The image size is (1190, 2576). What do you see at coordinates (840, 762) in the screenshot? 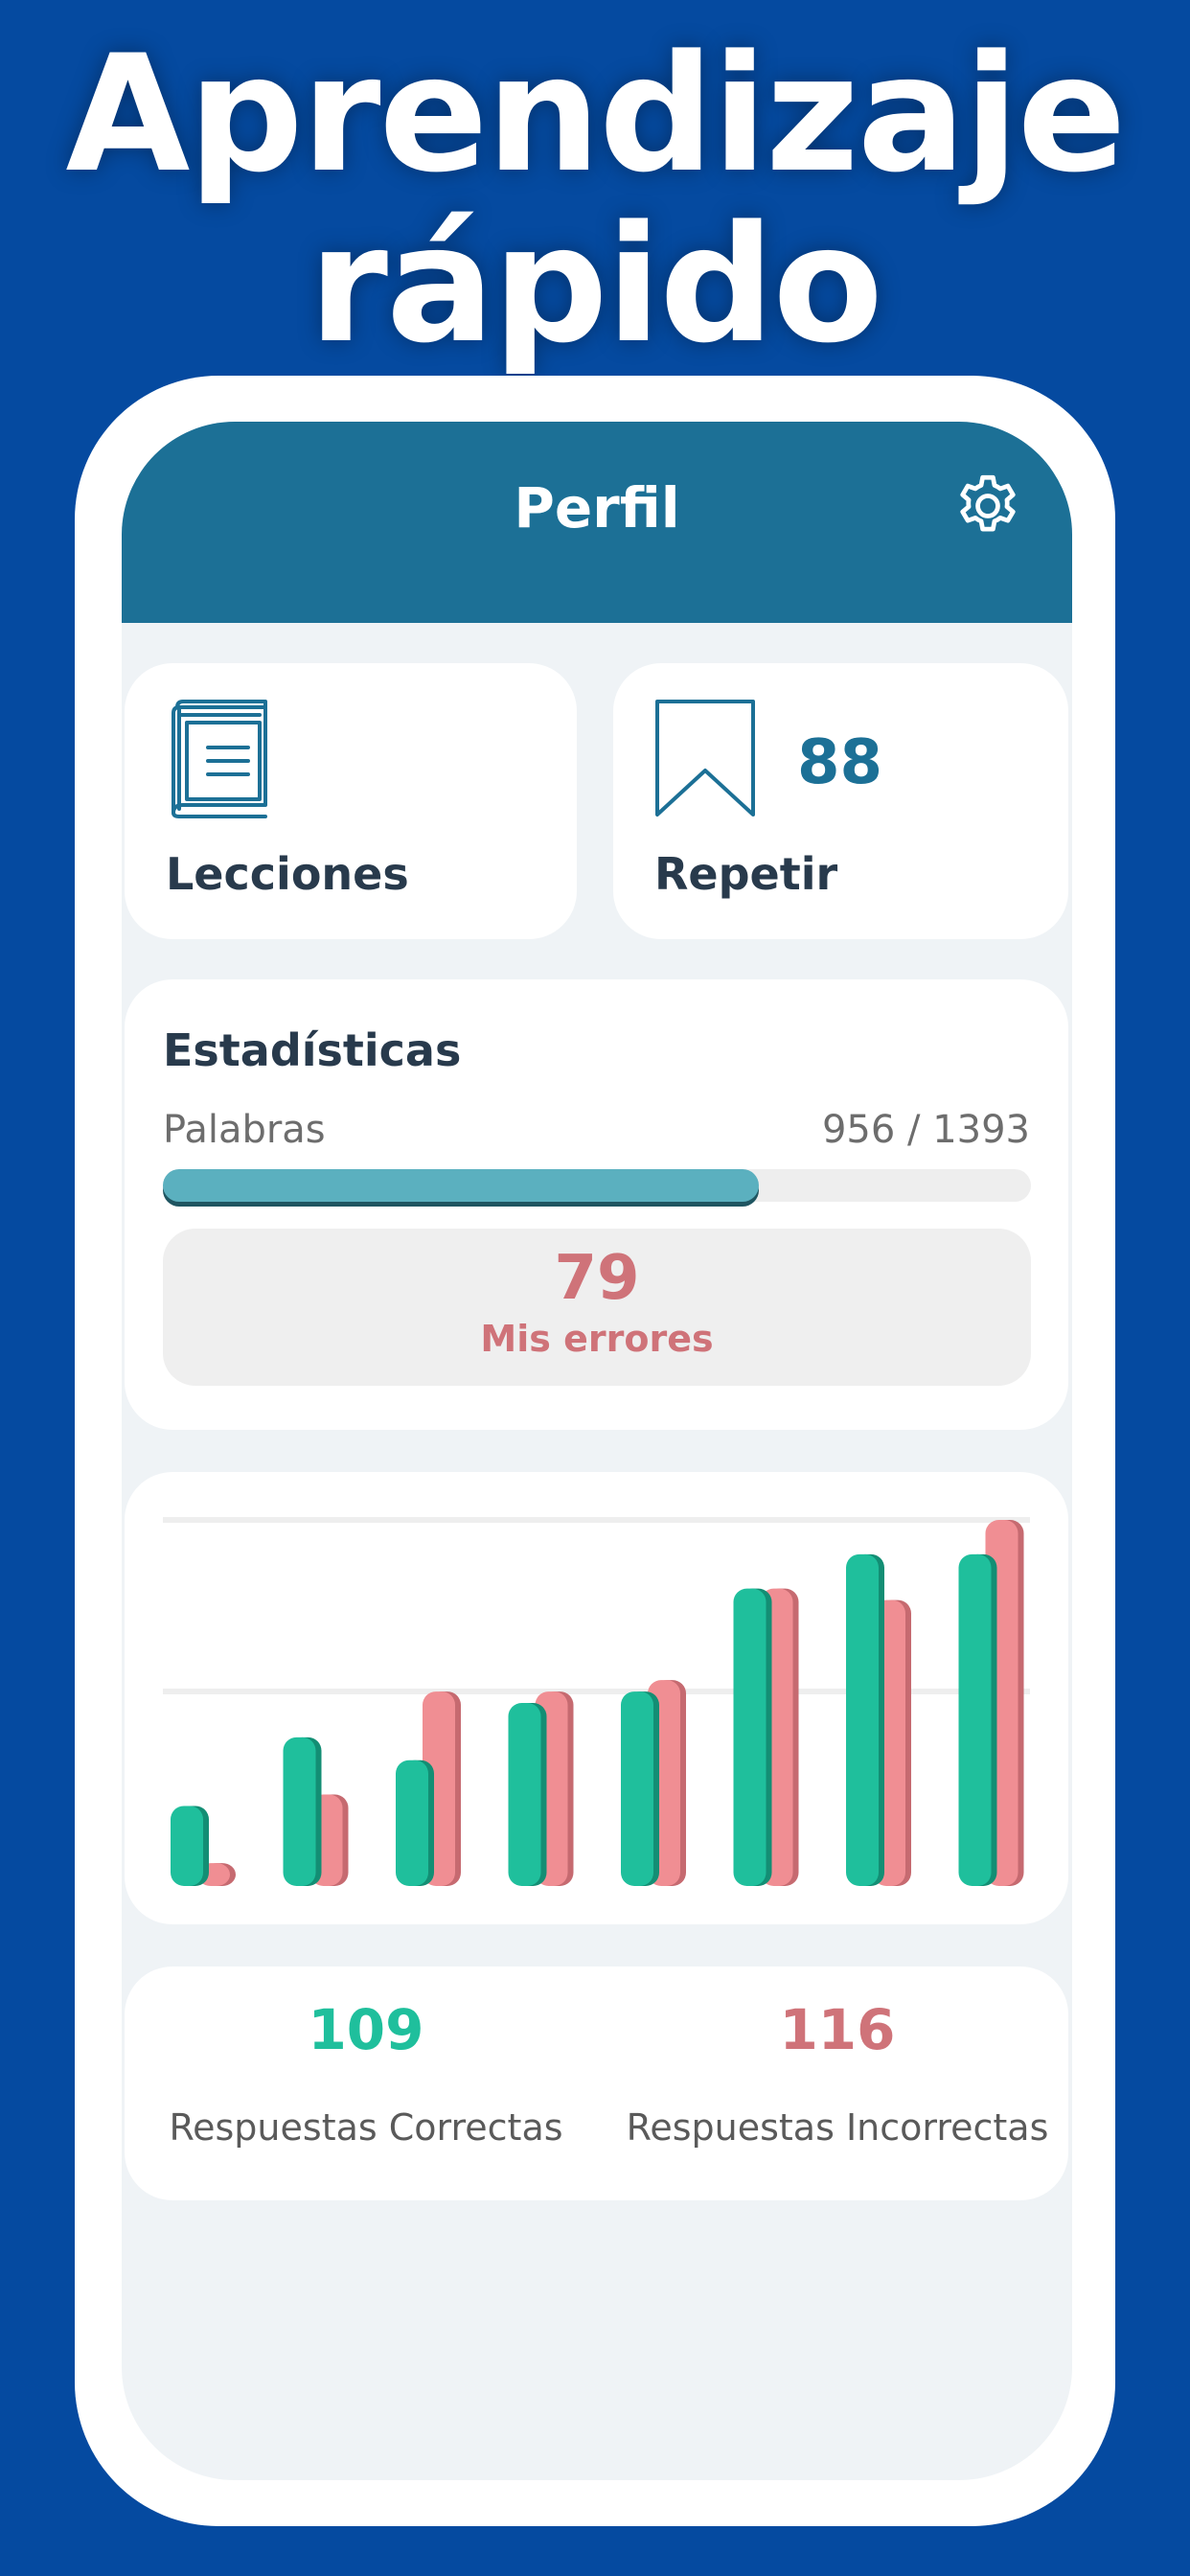
I see `repeat-count: 88` at bounding box center [840, 762].